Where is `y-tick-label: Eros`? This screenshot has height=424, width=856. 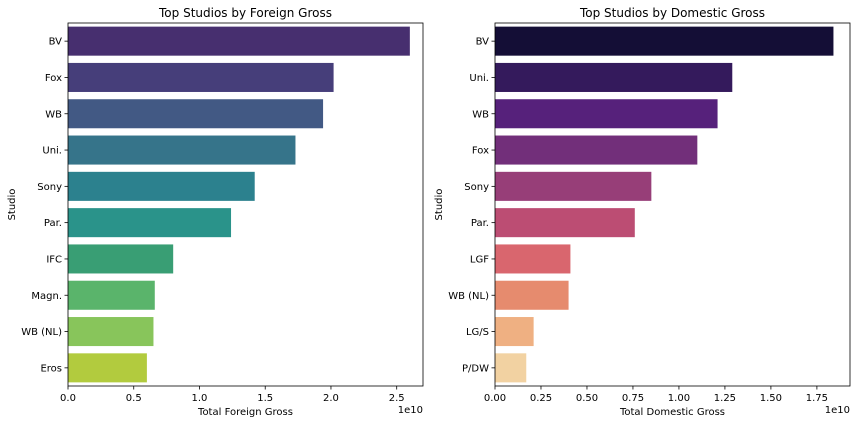 y-tick-label: Eros is located at coordinates (51, 368).